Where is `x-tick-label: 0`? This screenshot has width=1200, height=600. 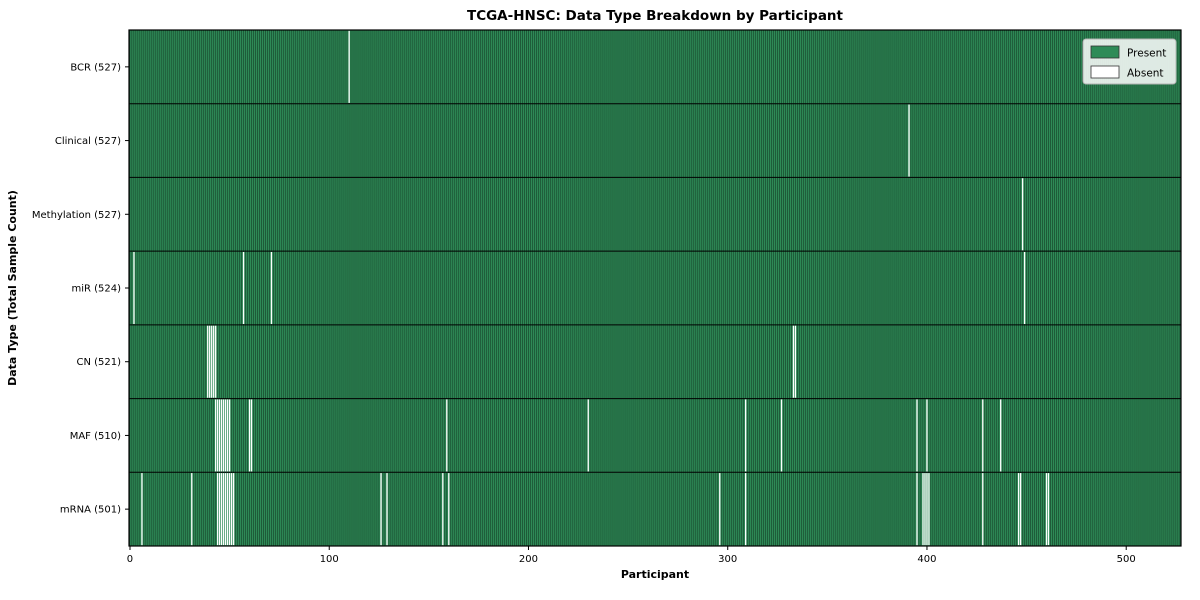
x-tick-label: 0 is located at coordinates (130, 559).